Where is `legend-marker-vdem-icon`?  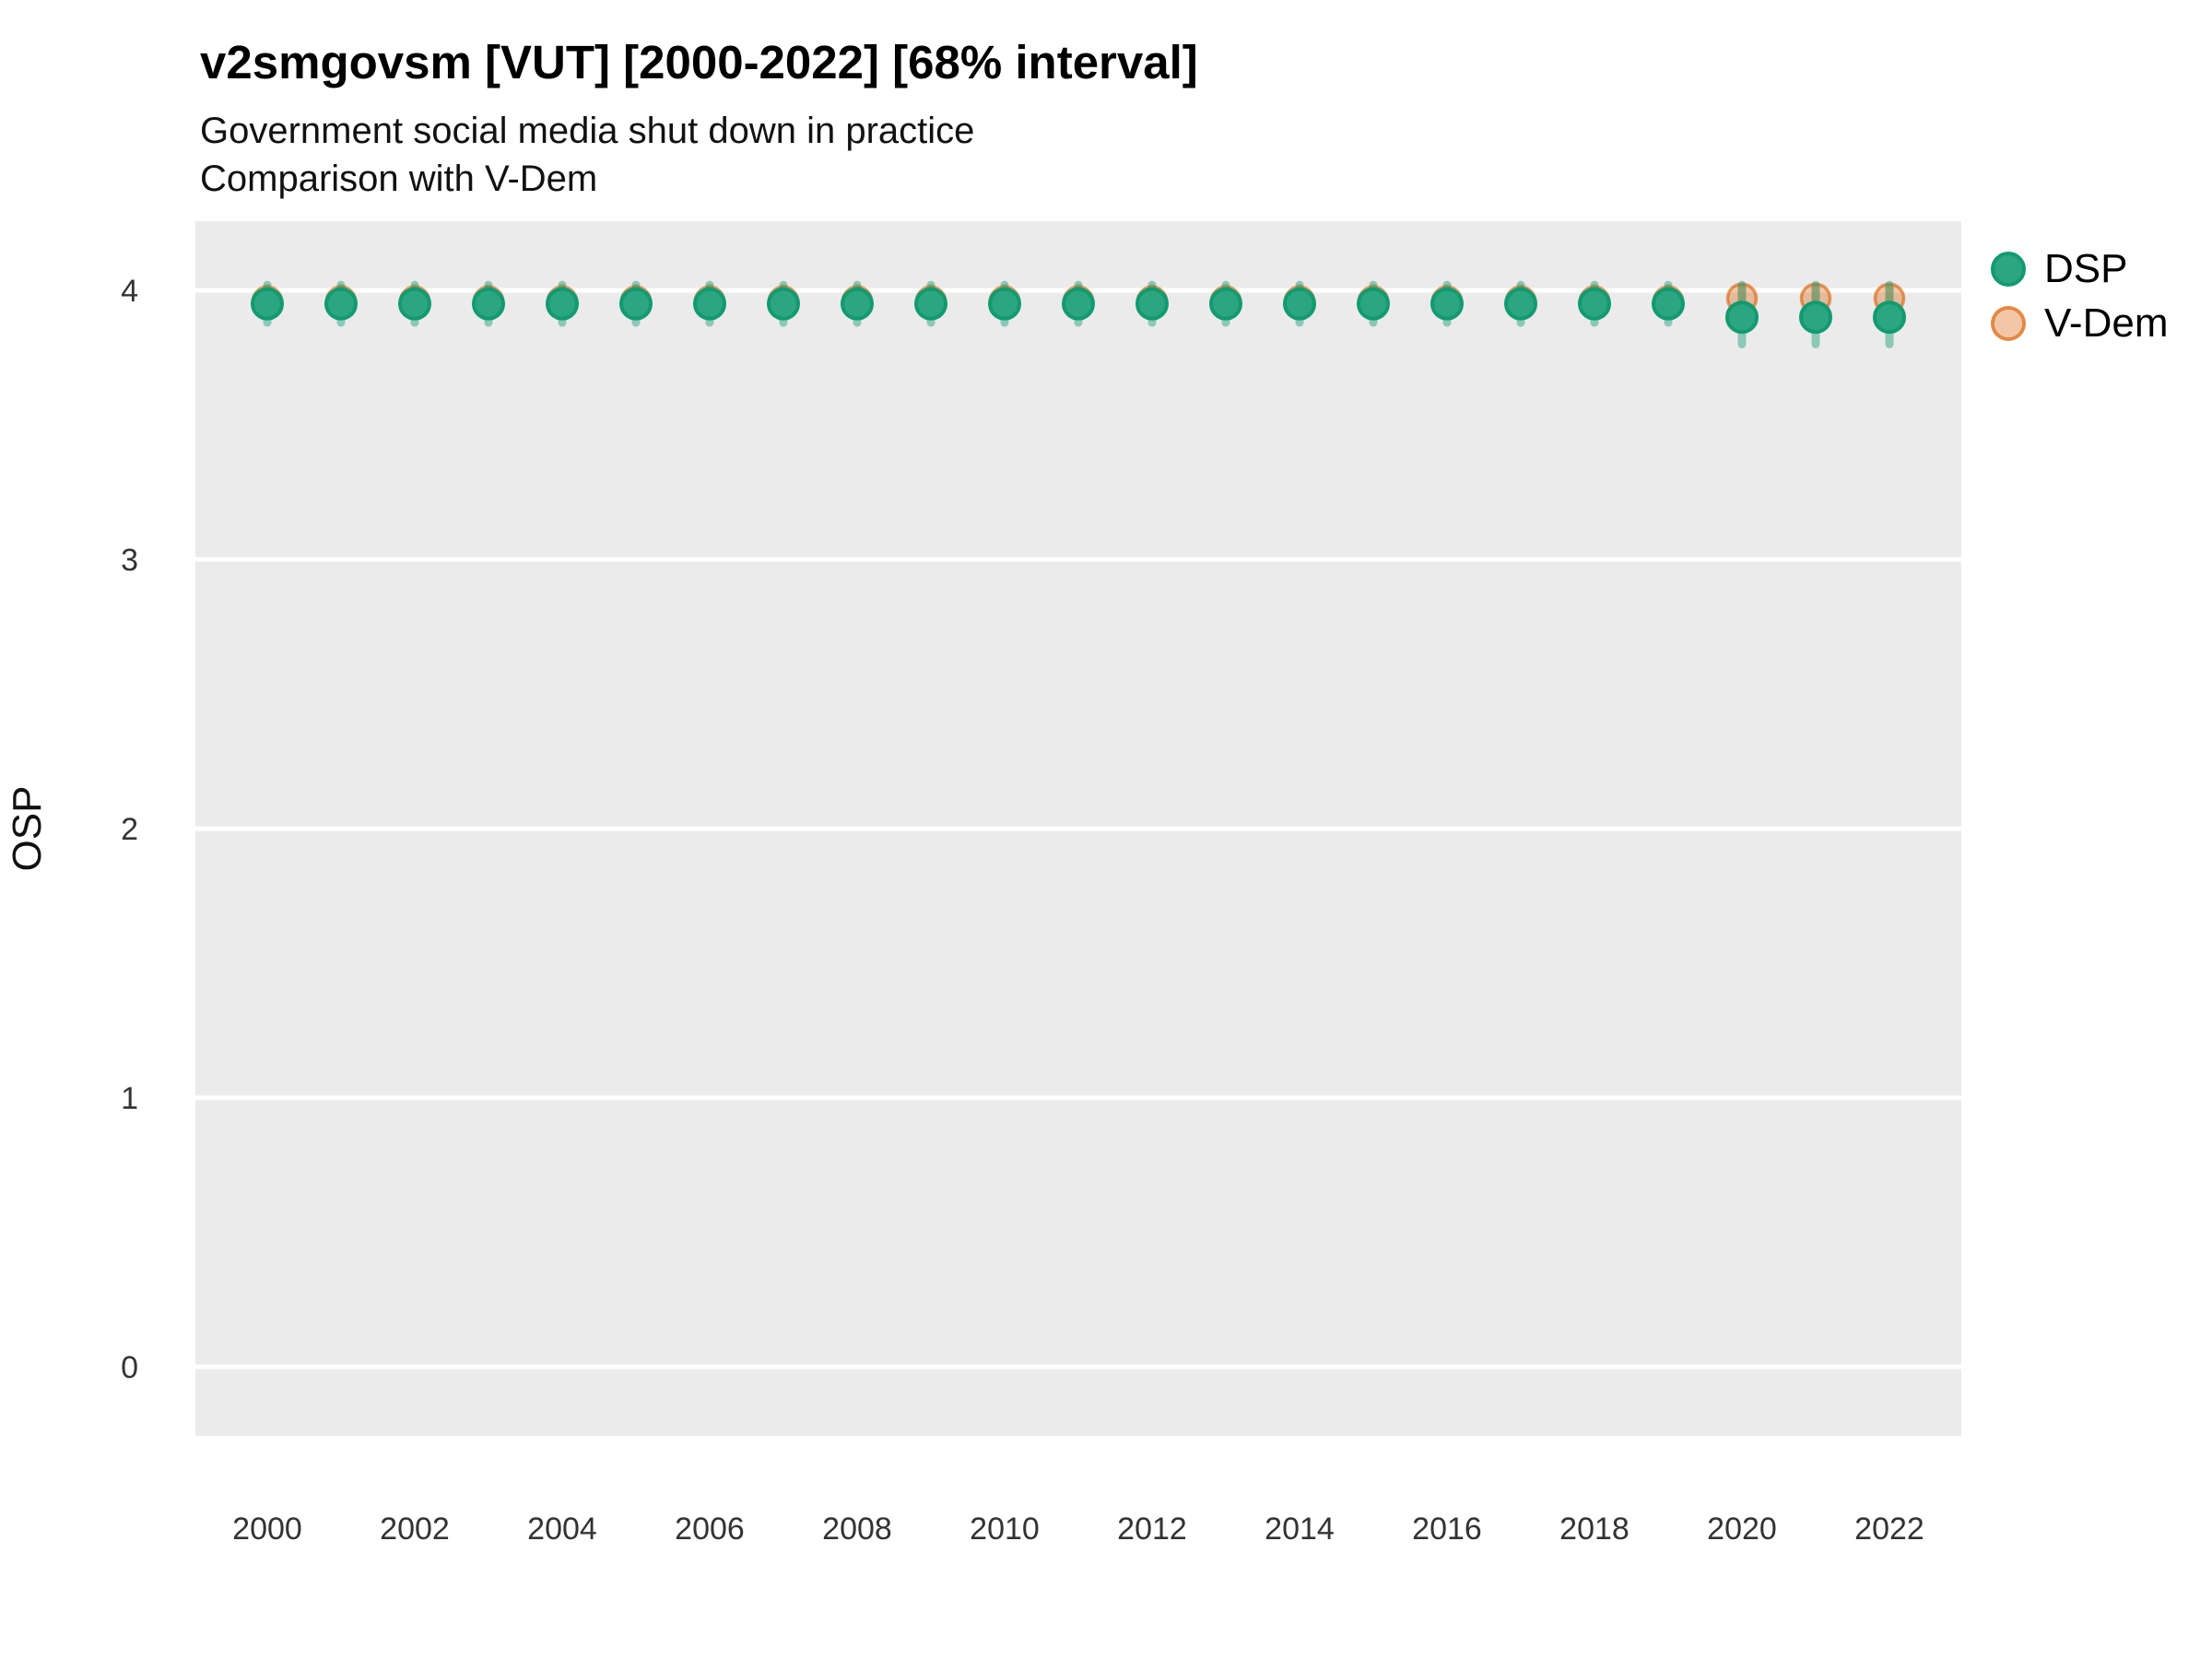
legend-marker-vdem-icon is located at coordinates (2008, 323).